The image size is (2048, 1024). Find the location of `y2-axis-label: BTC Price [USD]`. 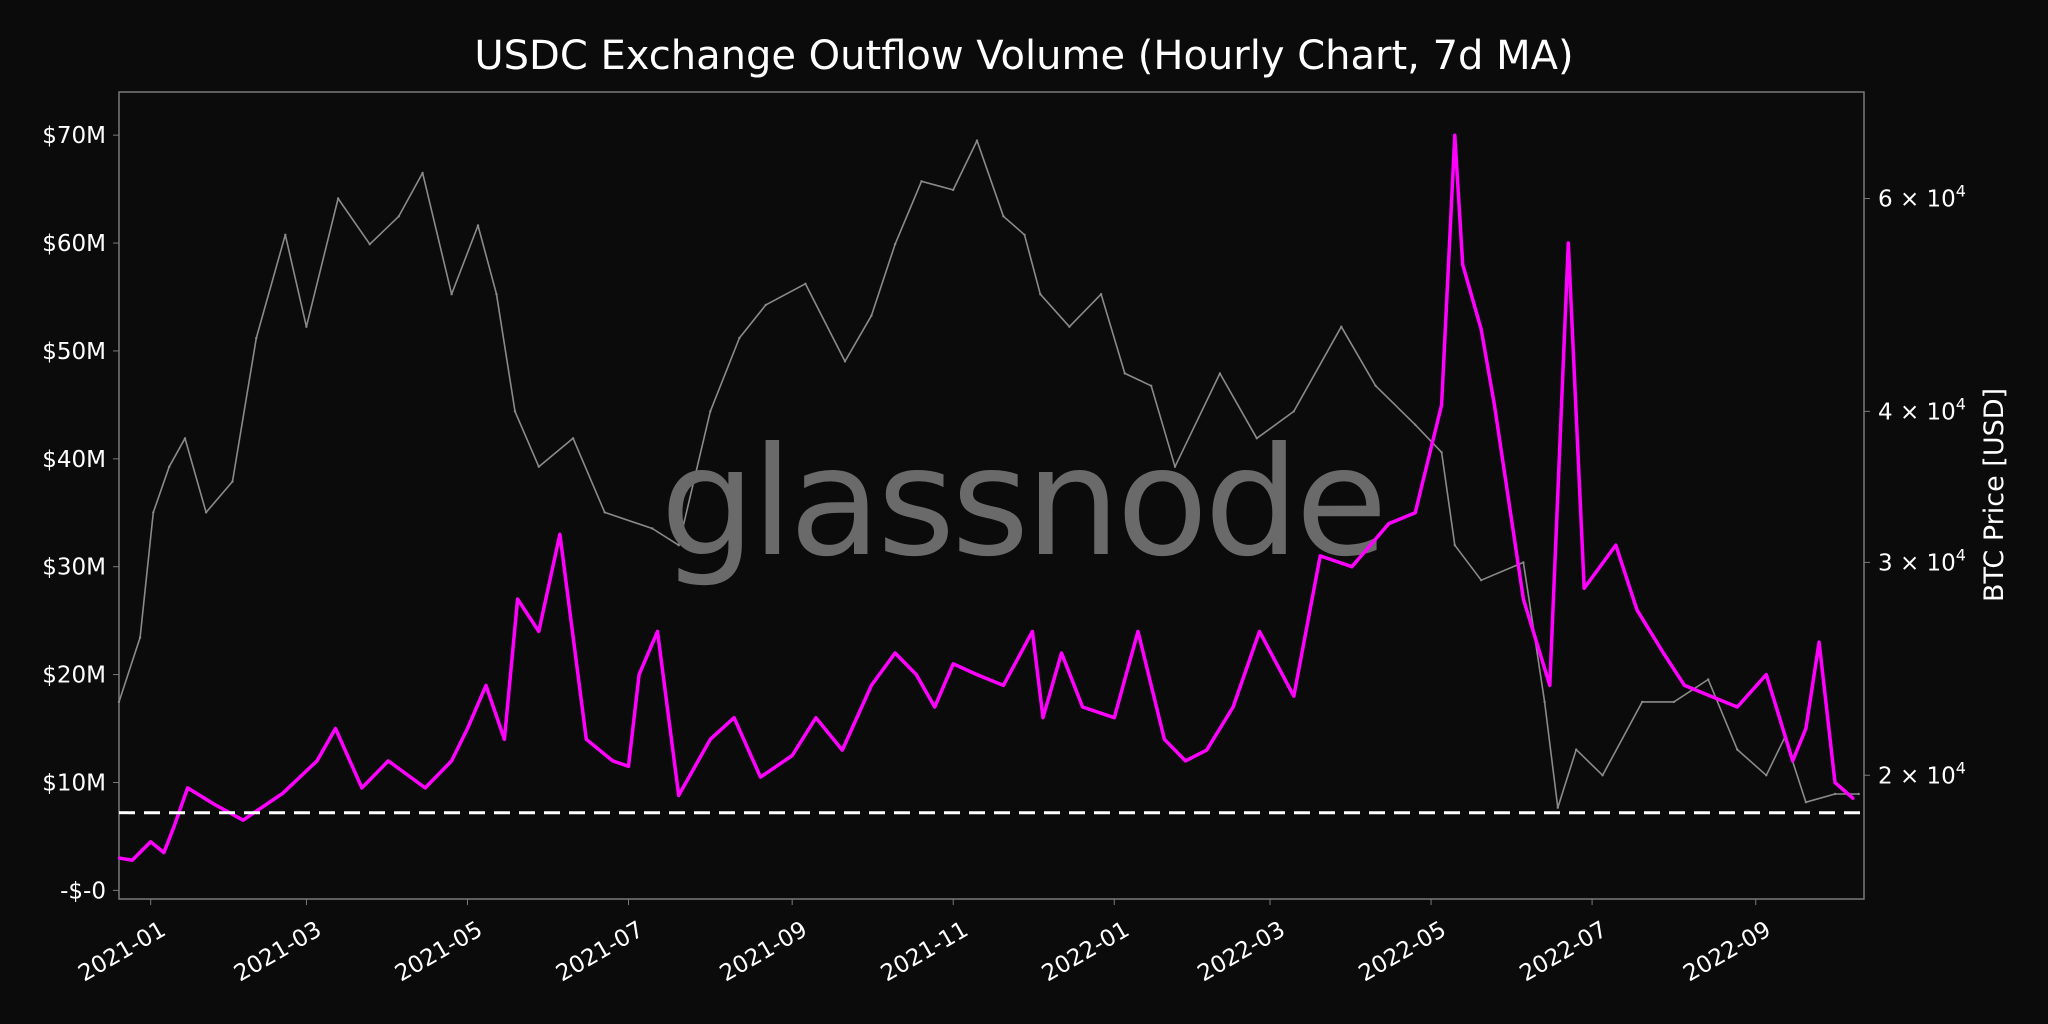

y2-axis-label: BTC Price [USD] is located at coordinates (1994, 495).